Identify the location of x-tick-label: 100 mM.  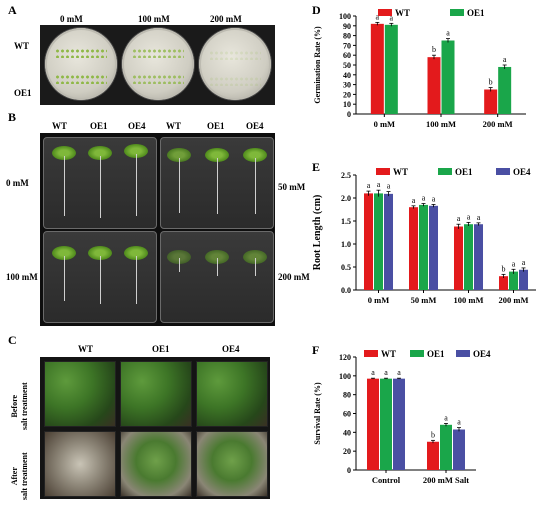
(441, 124).